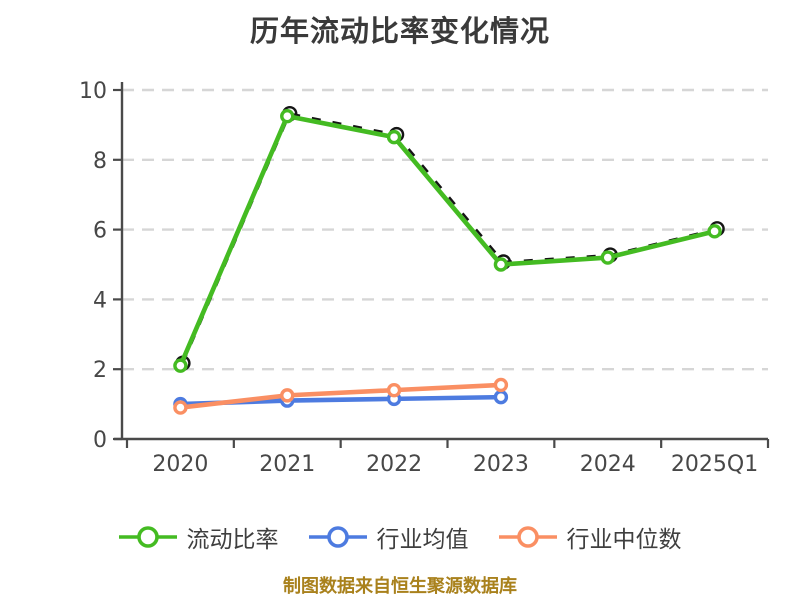  I want to click on x-tick-label: 2025Q1, so click(714, 464).